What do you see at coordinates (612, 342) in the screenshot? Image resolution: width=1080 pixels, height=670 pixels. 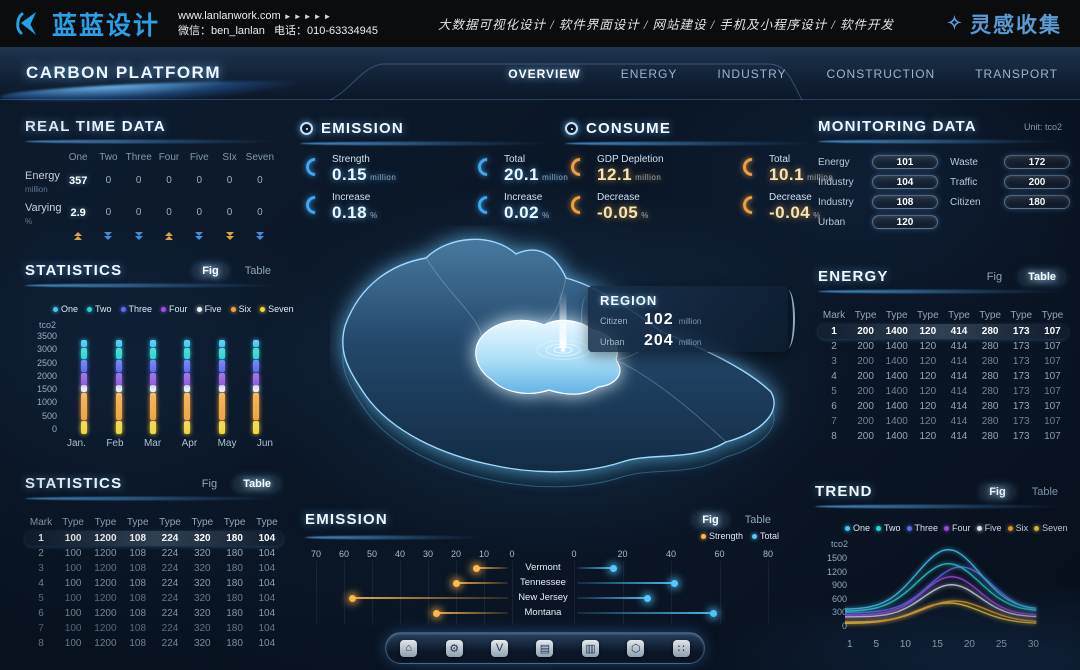 I see `urban-label: Urban` at bounding box center [612, 342].